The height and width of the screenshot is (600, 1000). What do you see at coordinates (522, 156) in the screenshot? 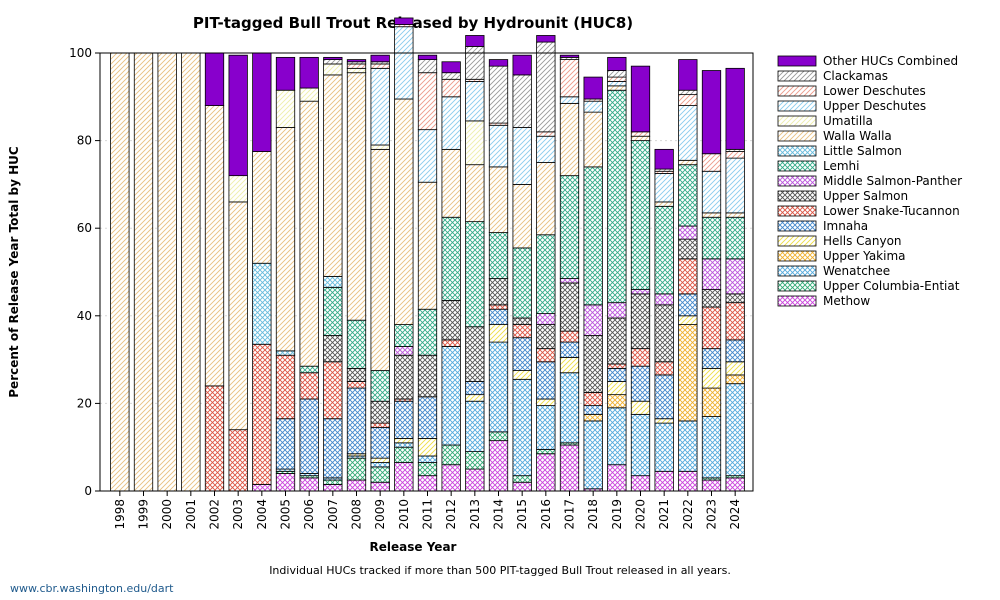
I see `bar-segment-upper-deschutes-2015` at bounding box center [522, 156].